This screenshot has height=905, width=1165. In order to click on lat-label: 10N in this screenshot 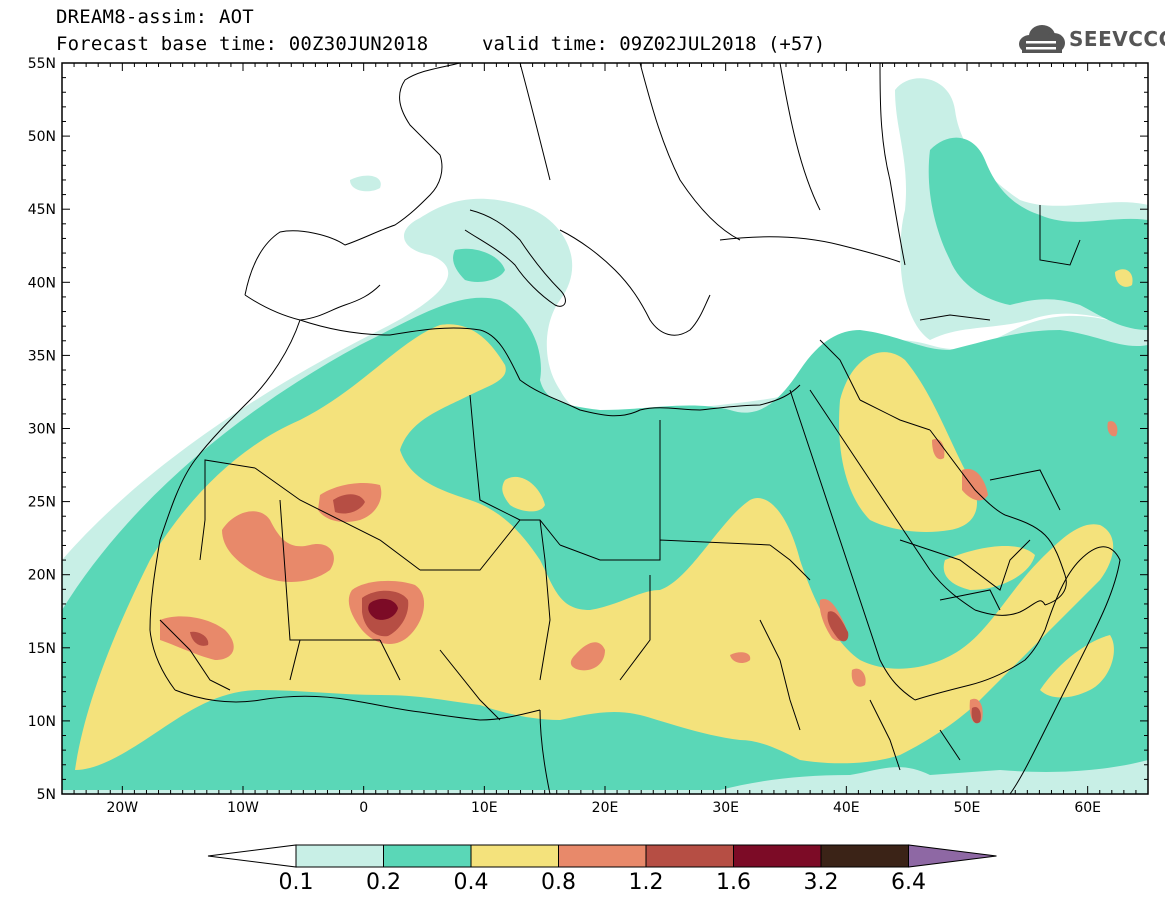, I will do `click(42, 722)`.